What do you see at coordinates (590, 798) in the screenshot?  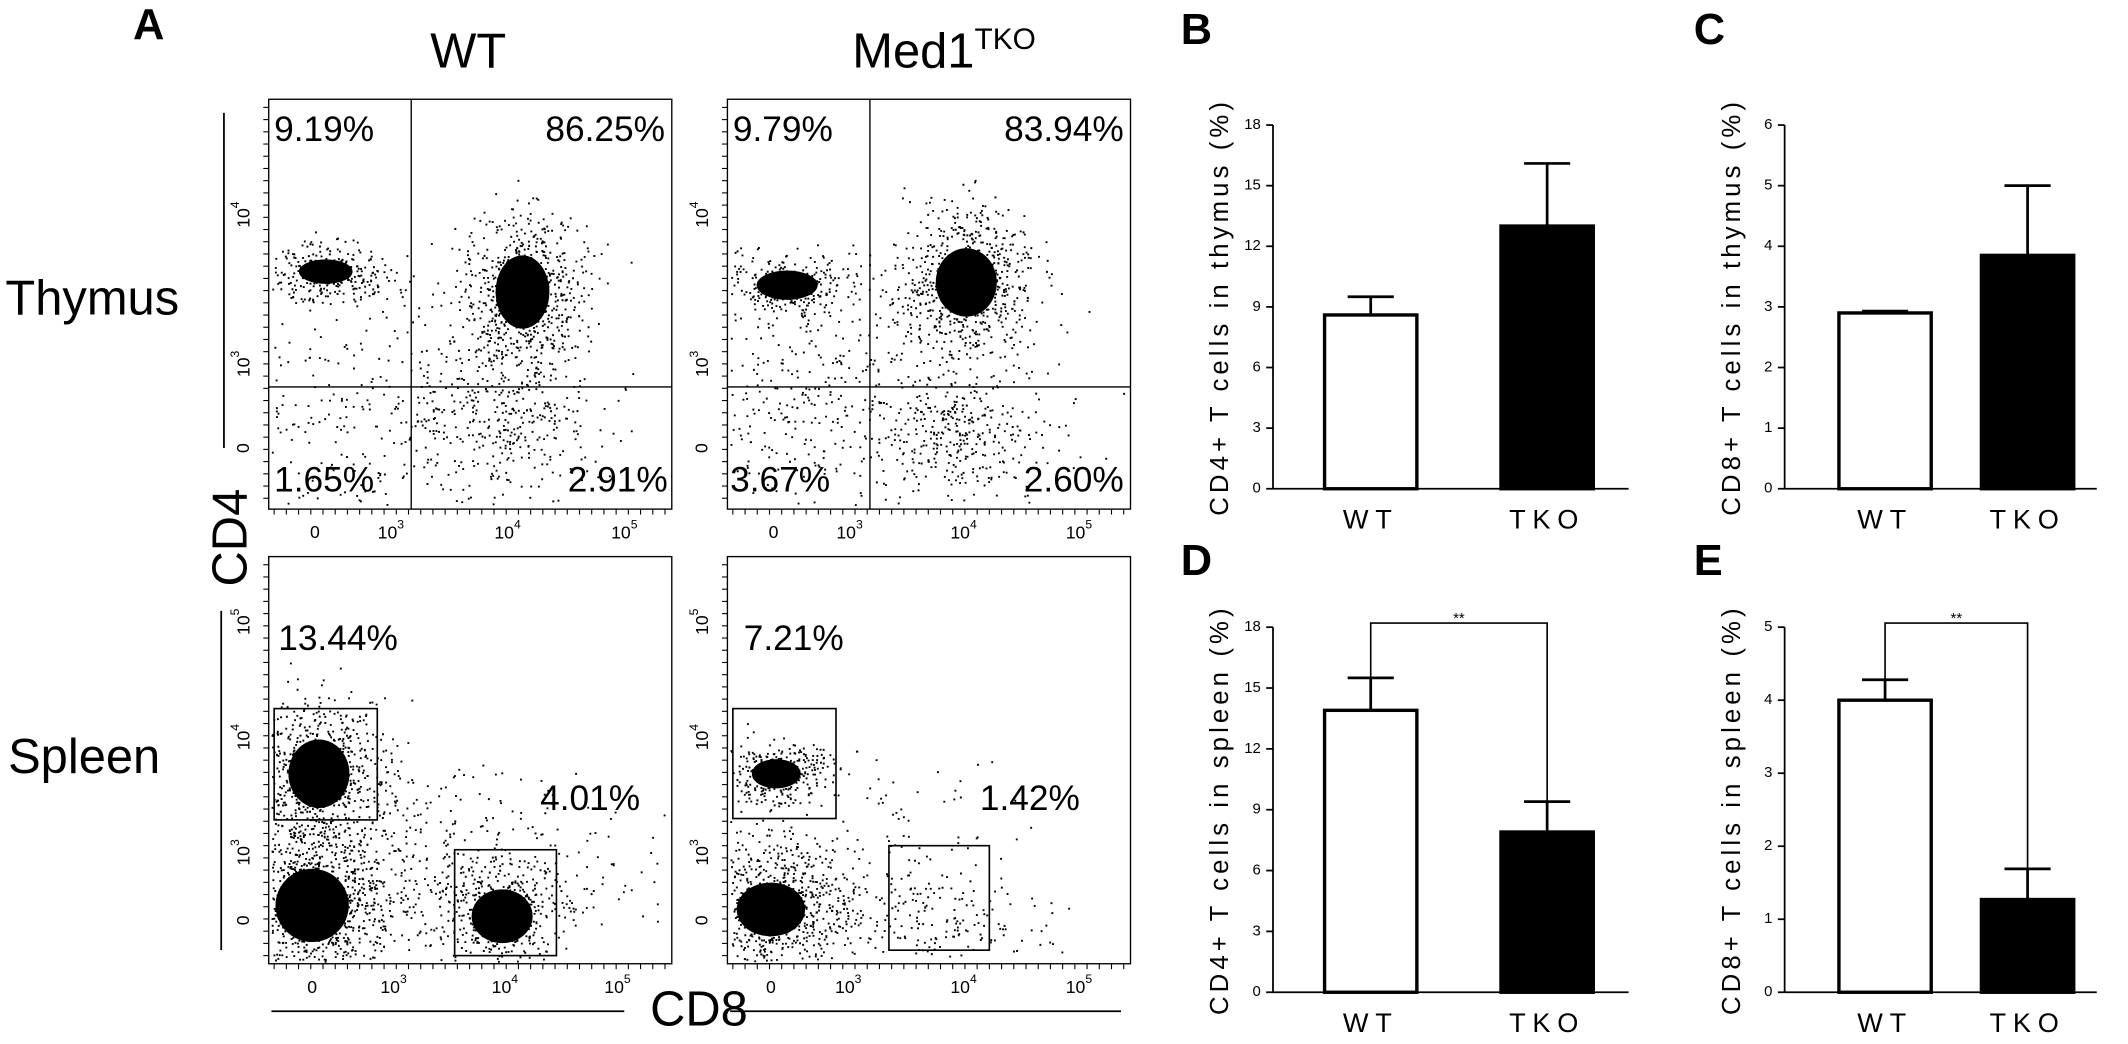 I see `percentage: 4.01%` at bounding box center [590, 798].